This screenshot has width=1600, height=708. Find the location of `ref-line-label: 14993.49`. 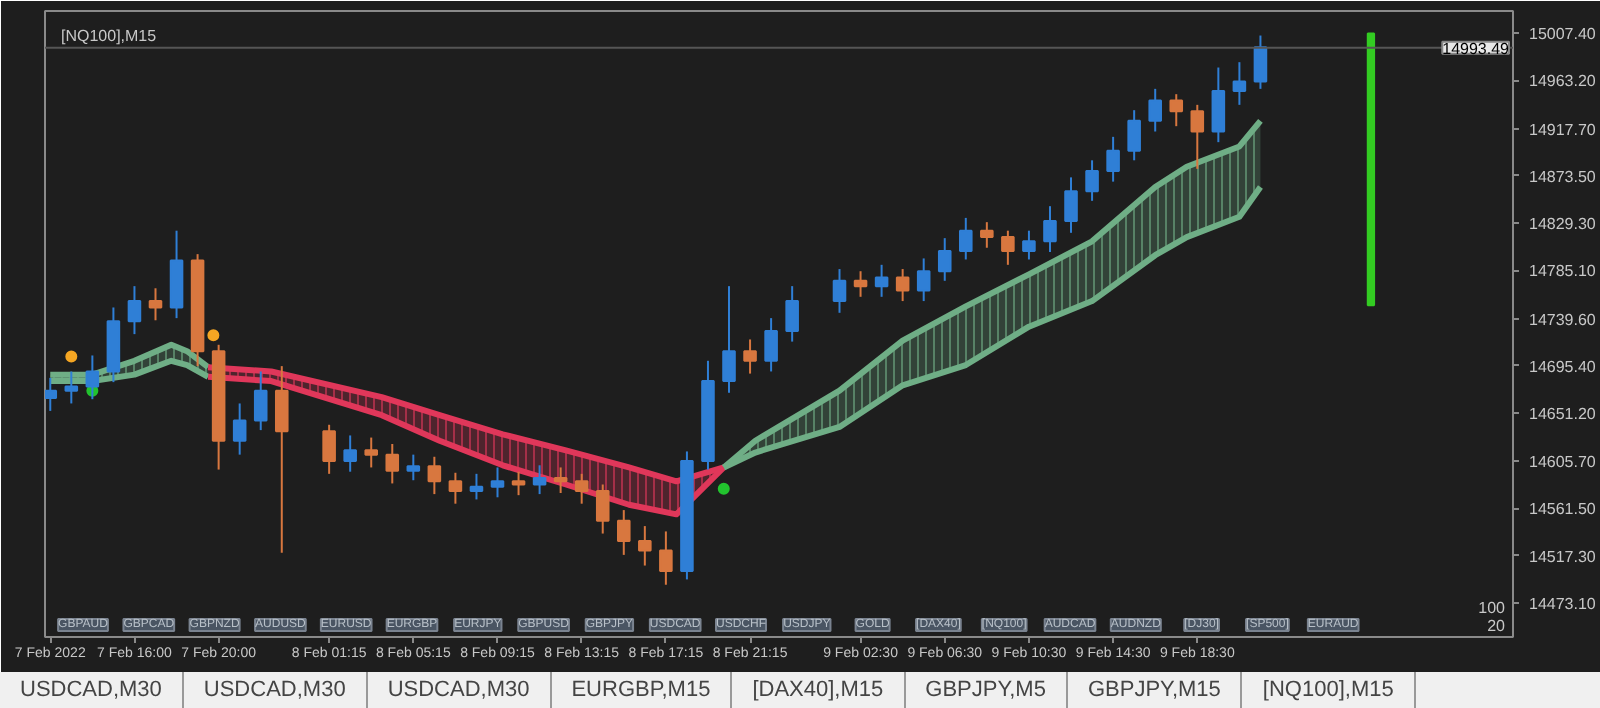

ref-line-label: 14993.49 is located at coordinates (1476, 48).